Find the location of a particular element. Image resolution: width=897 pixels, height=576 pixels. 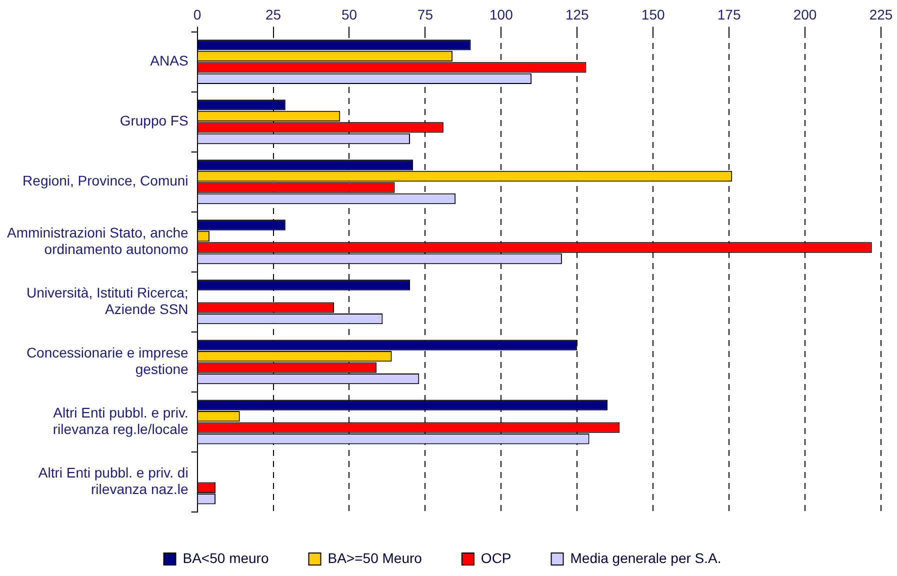

x-tick-label: 25 is located at coordinates (273, 14).